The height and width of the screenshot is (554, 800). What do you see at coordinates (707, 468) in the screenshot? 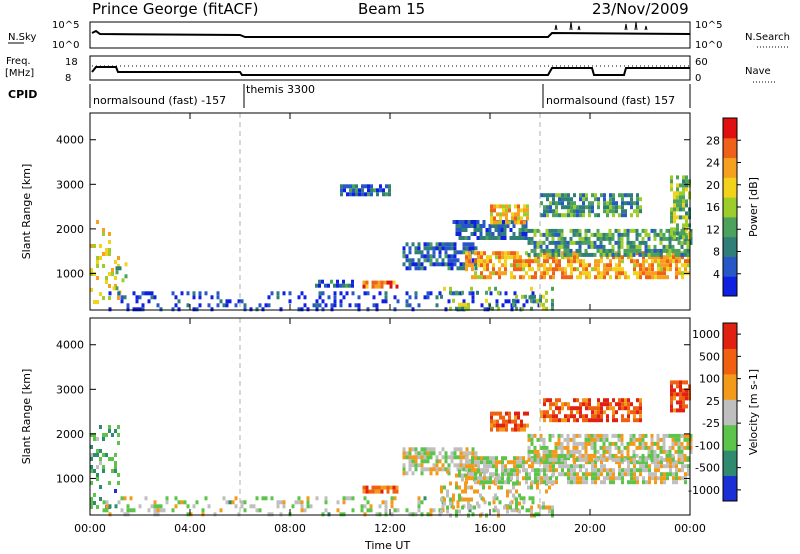
I see `colorbar-tick-label: -500` at bounding box center [707, 468].